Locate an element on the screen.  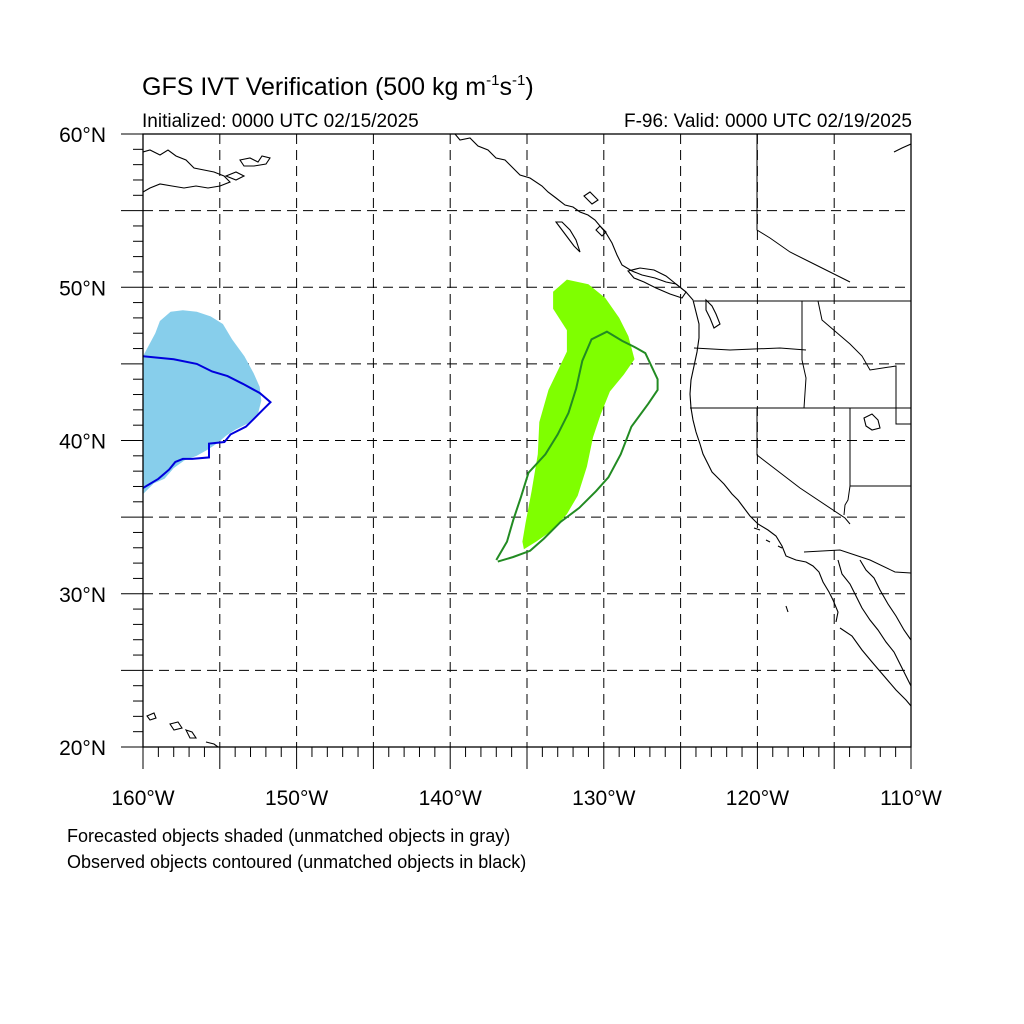
lat-label: 30°N is located at coordinates (82, 595).